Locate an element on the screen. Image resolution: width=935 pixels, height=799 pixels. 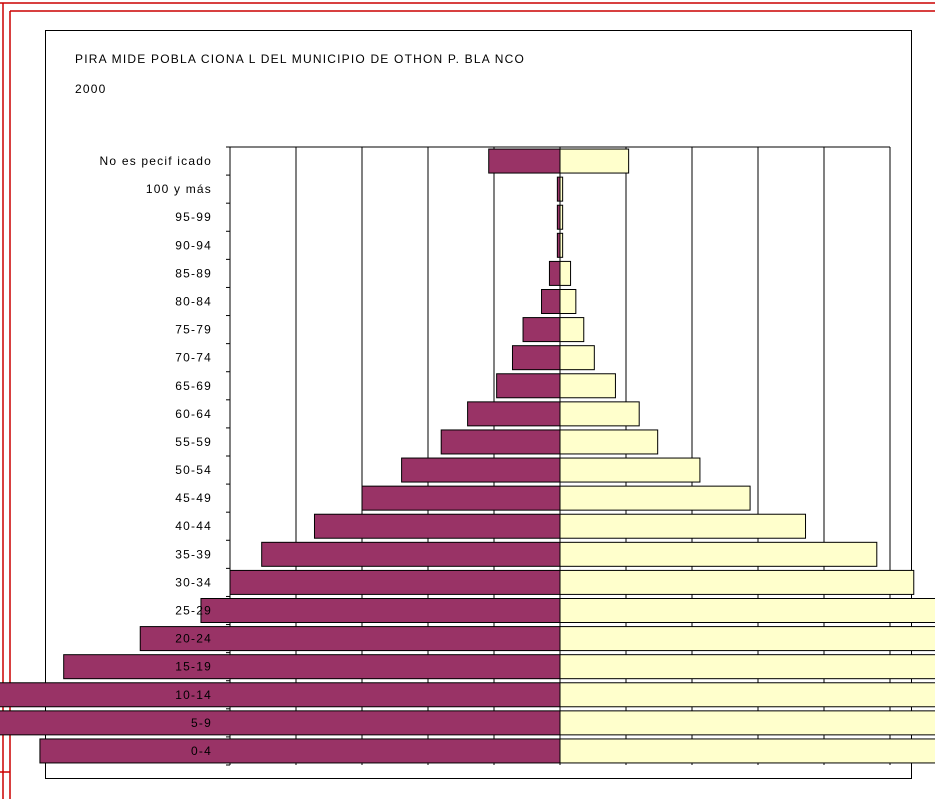
category-label: 20-24 is located at coordinates (193, 639).